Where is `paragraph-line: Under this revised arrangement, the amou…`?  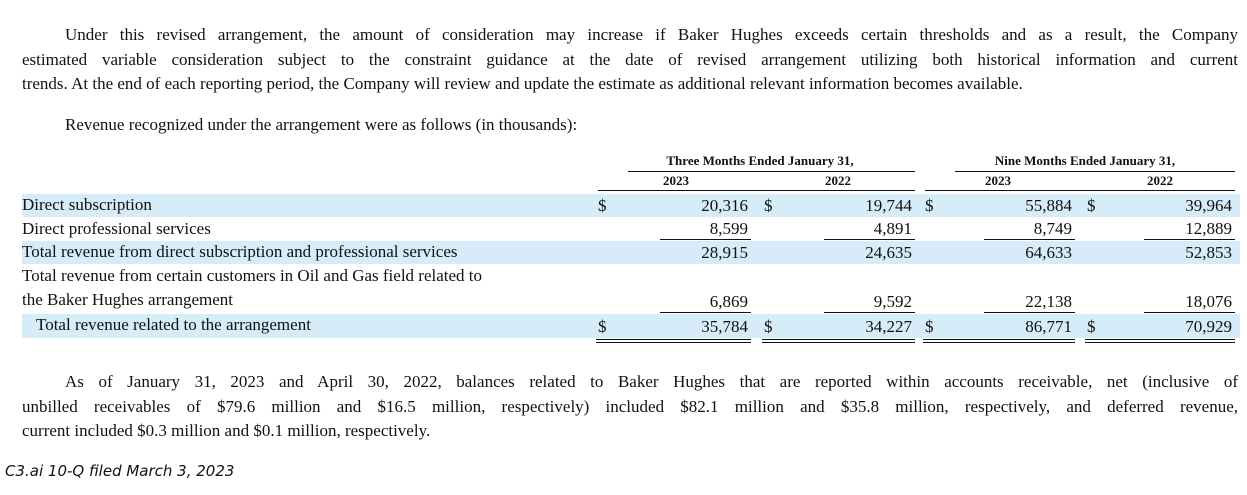 paragraph-line: Under this revised arrangement, the amou… is located at coordinates (651, 34).